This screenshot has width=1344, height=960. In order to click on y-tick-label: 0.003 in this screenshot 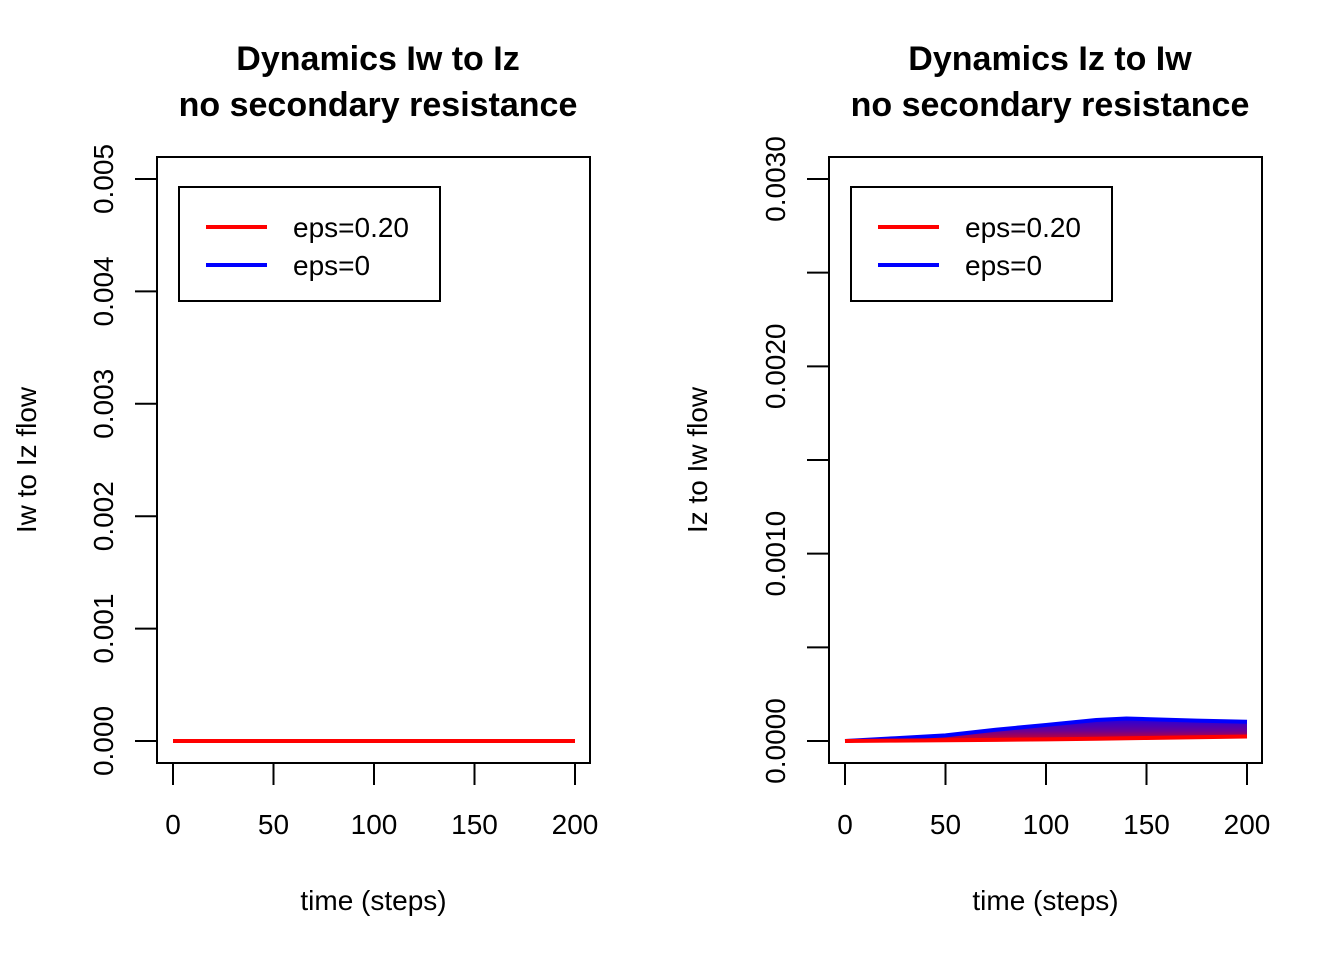, I will do `click(103, 404)`.